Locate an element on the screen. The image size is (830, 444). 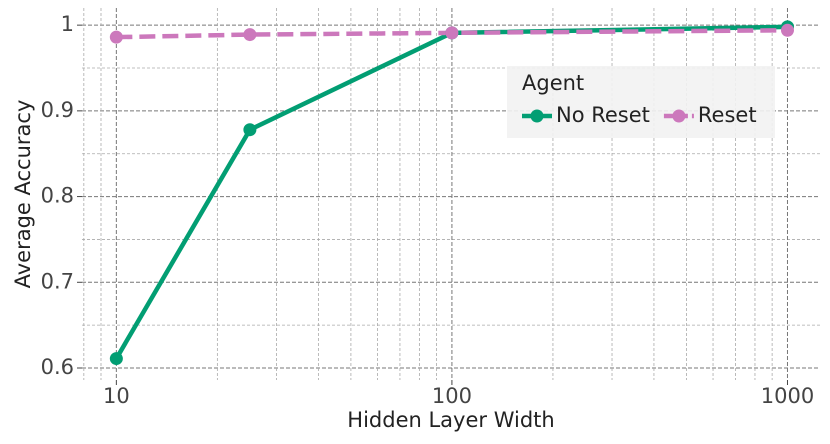
legend-label: No Reset is located at coordinates (603, 115).